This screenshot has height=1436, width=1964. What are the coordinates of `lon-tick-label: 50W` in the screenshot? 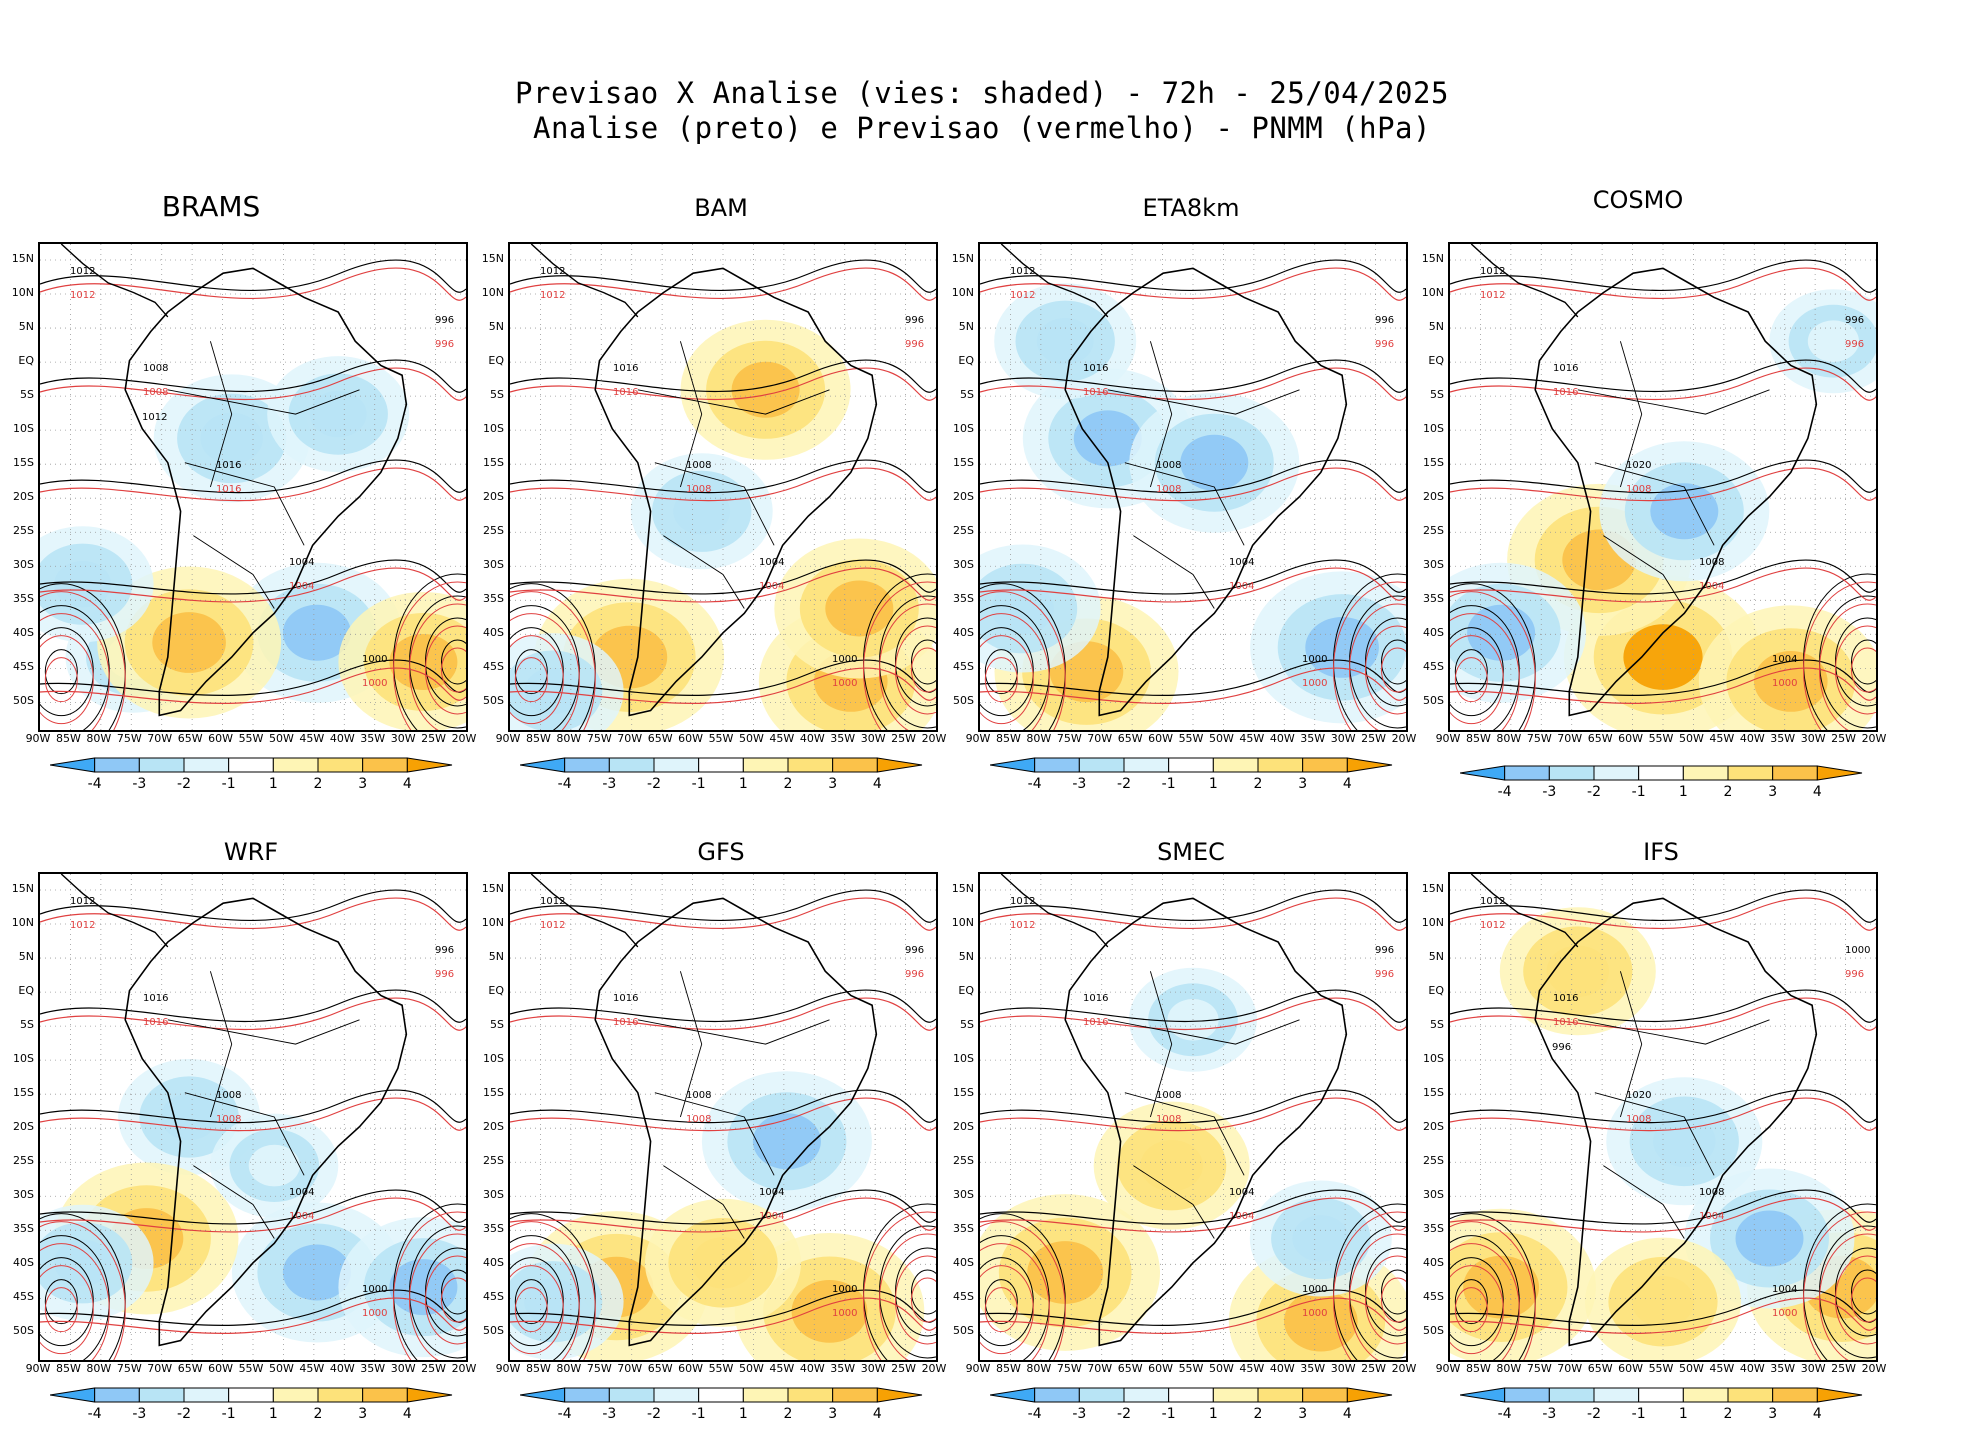 It's located at (281, 1368).